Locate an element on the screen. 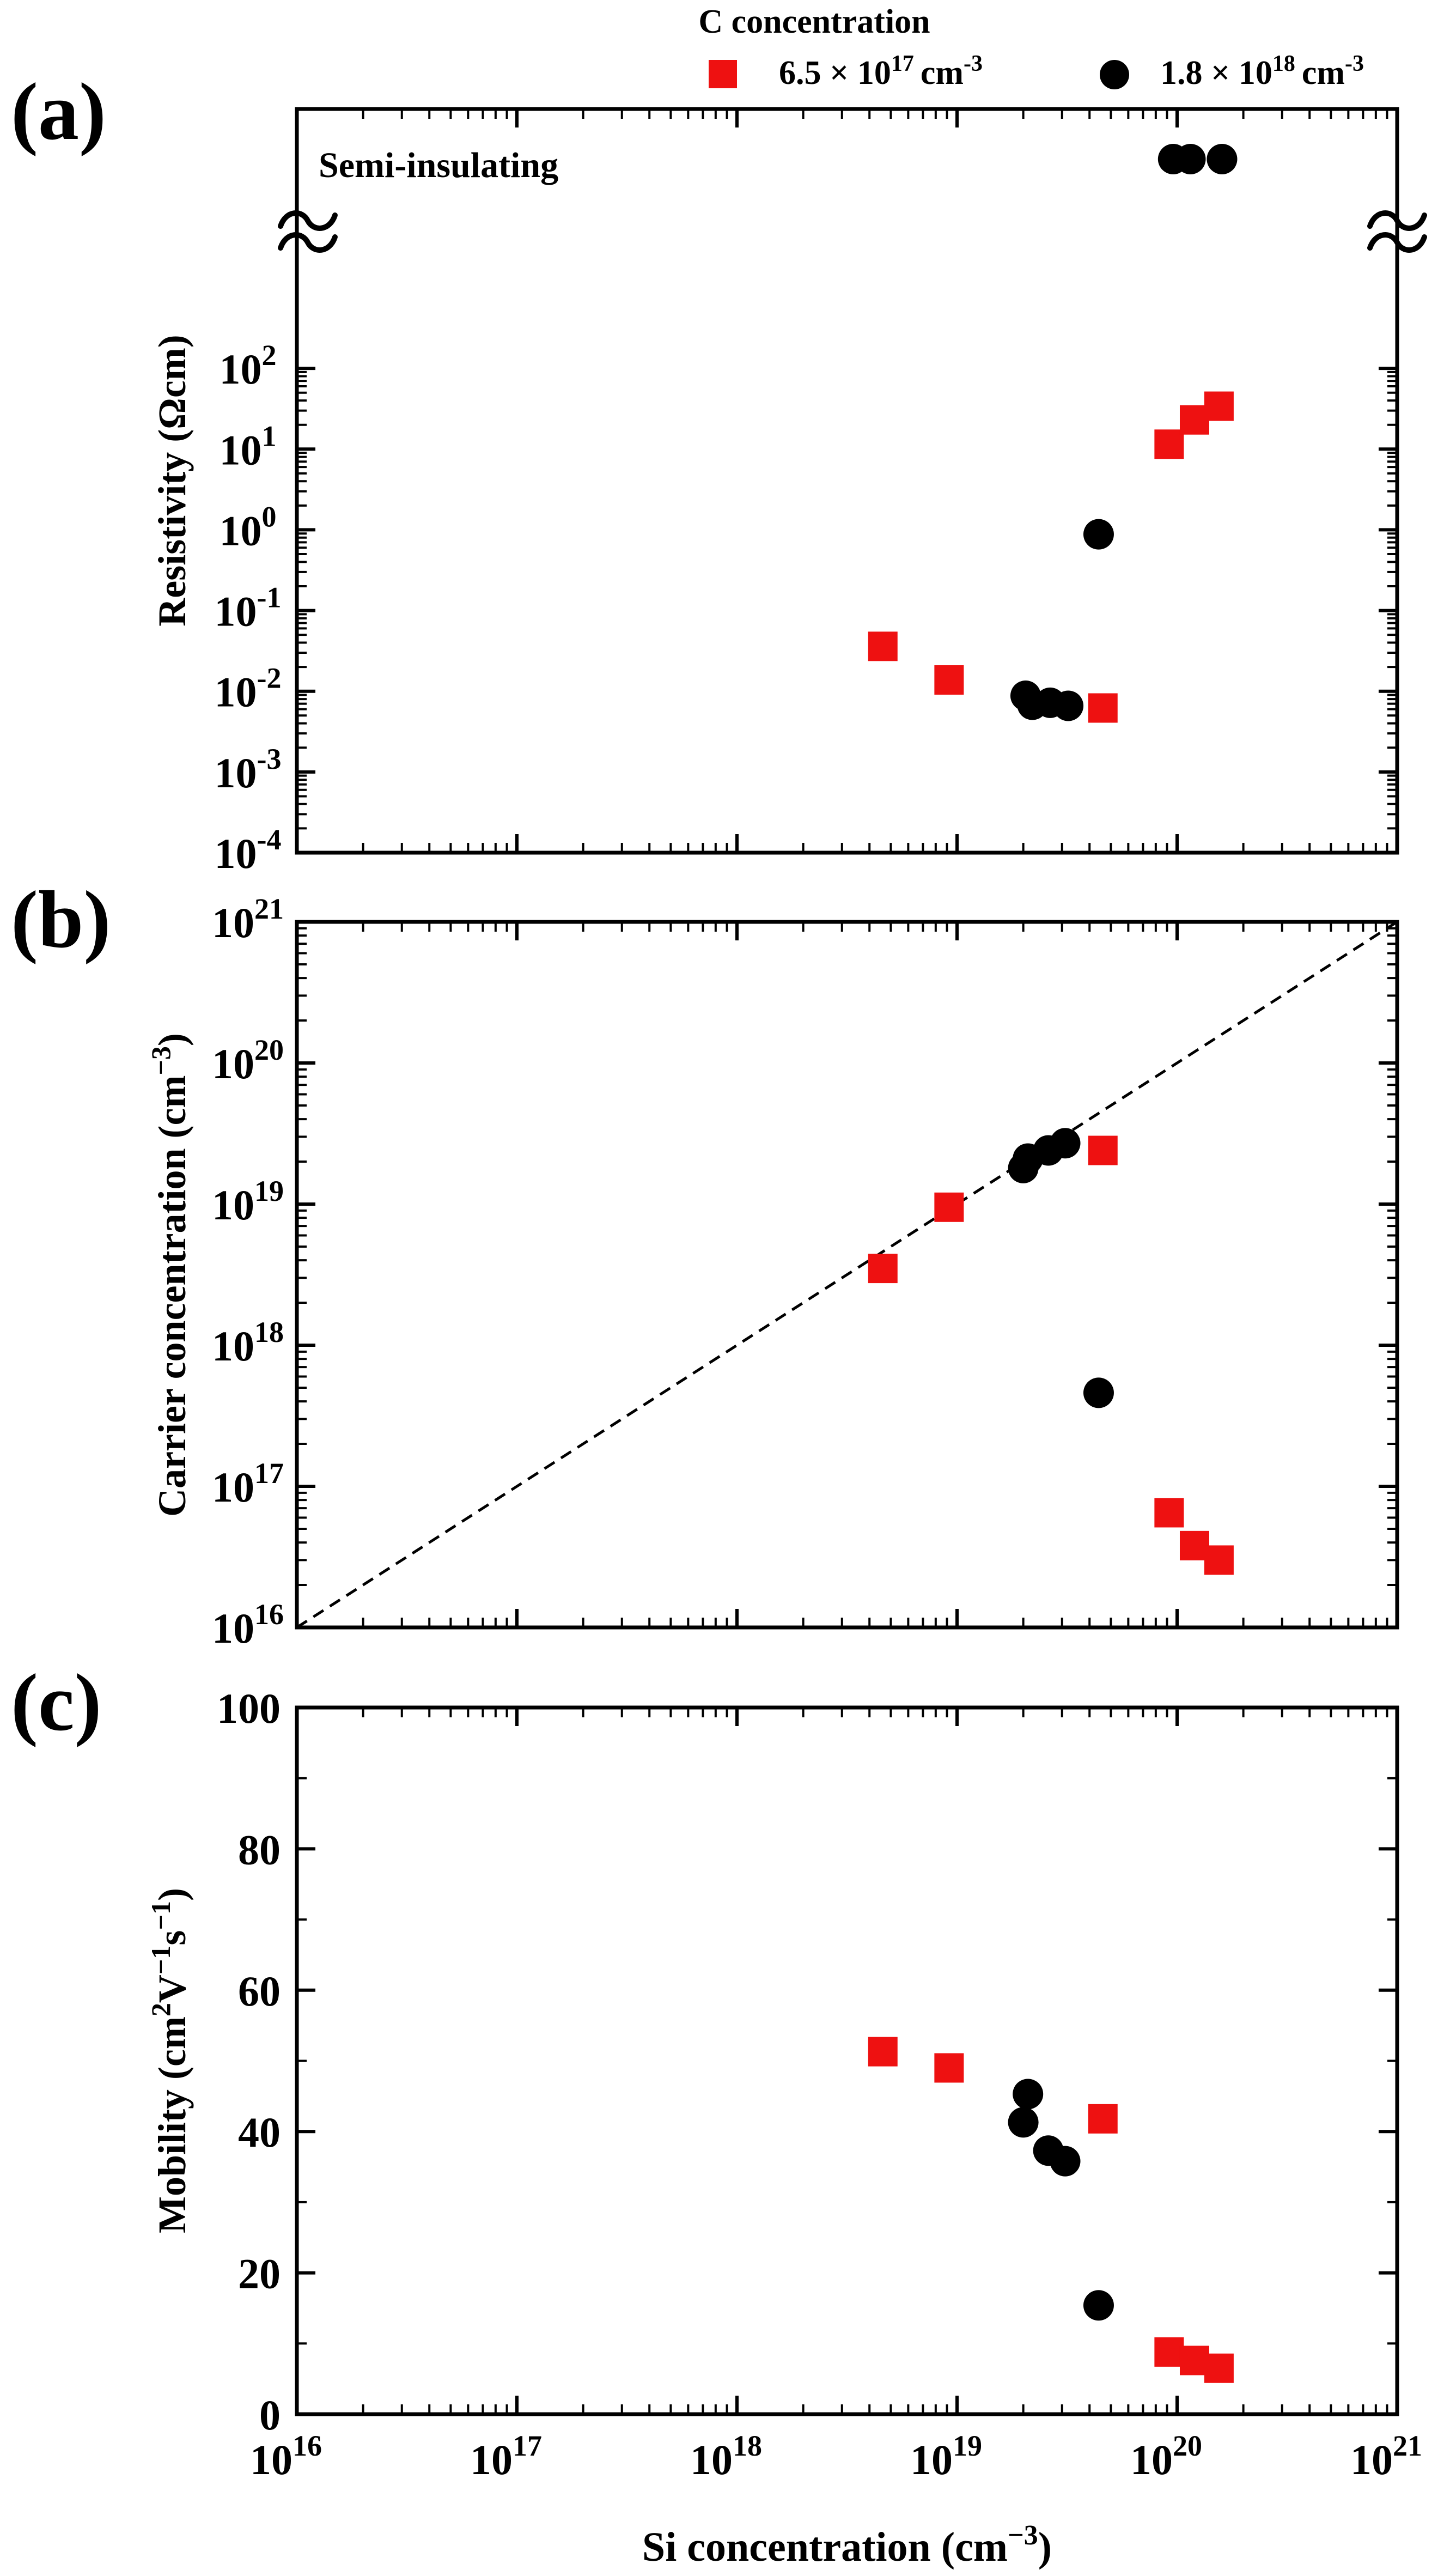  y-label-b-close: ) is located at coordinates (172, 1039).